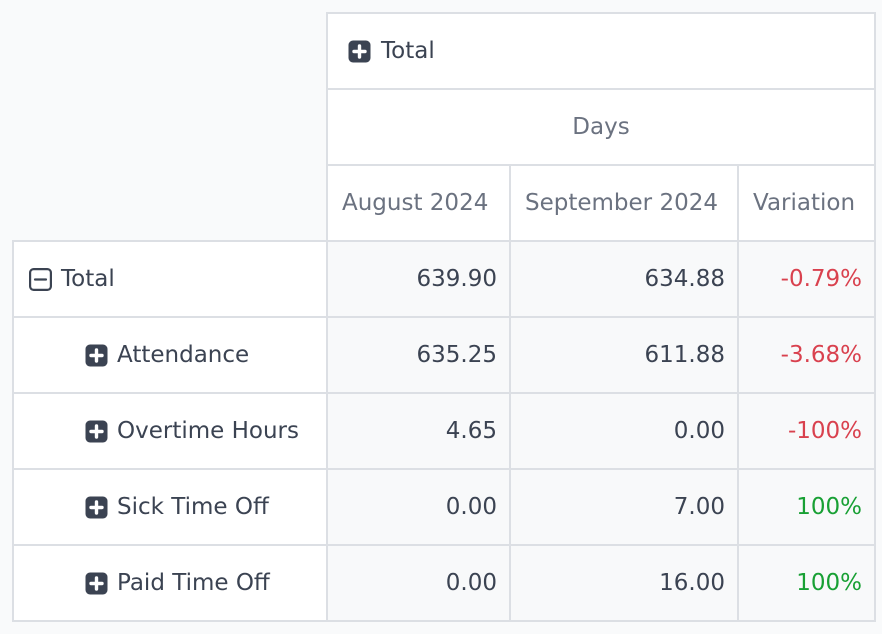 Image resolution: width=882 pixels, height=634 pixels. Describe the element at coordinates (624, 279) in the screenshot. I see `cell-value: 634.88` at that location.